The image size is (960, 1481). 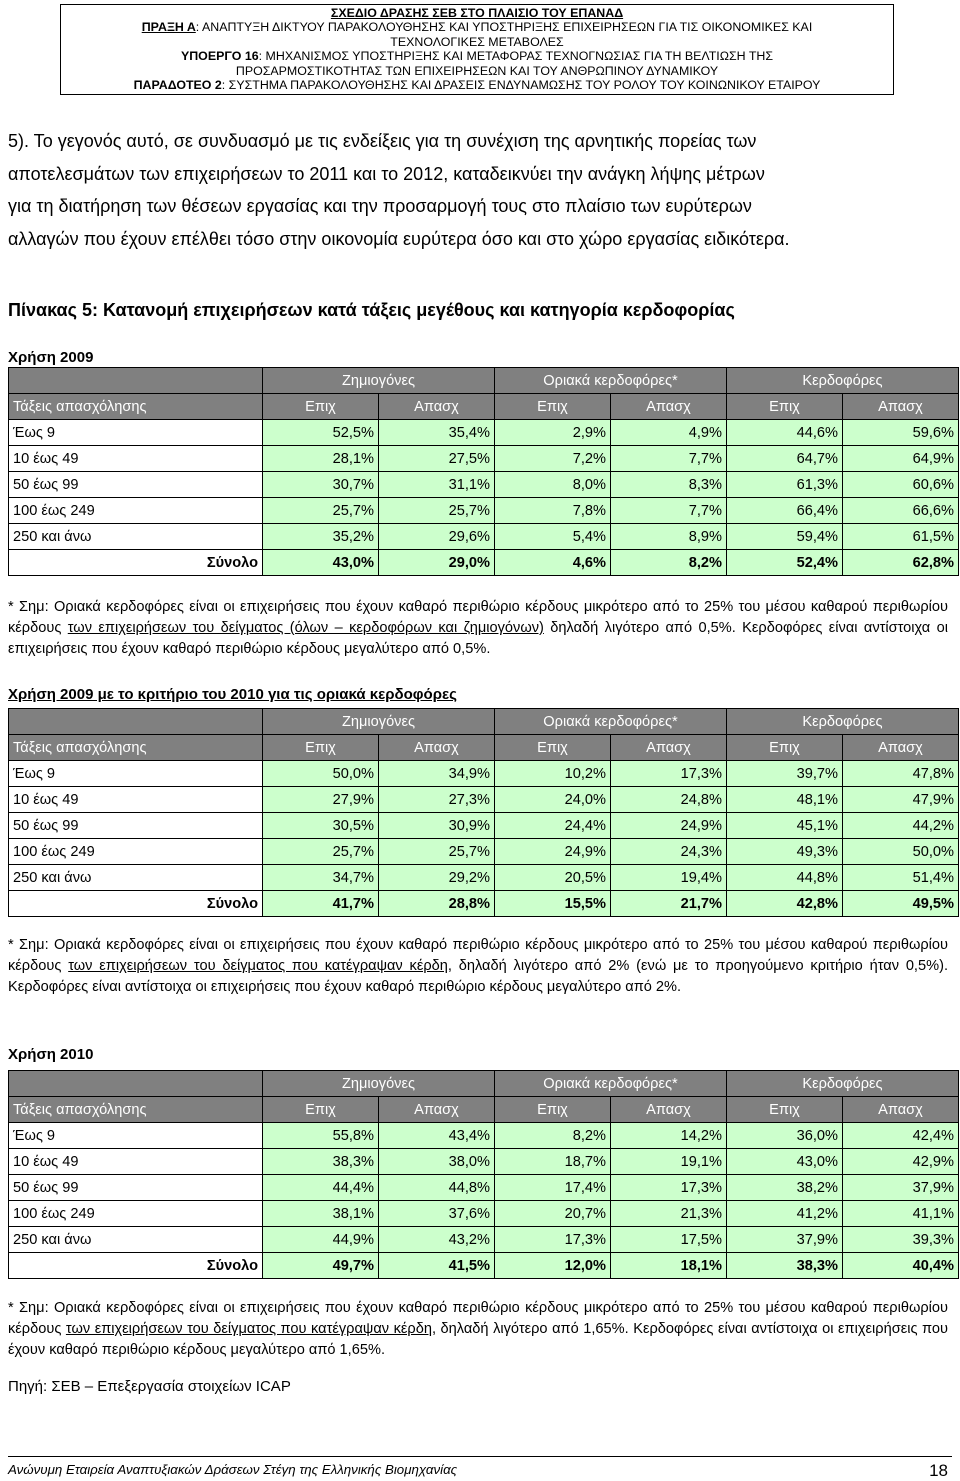 I want to click on value-cell: 44,8%, so click(x=436, y=1187).